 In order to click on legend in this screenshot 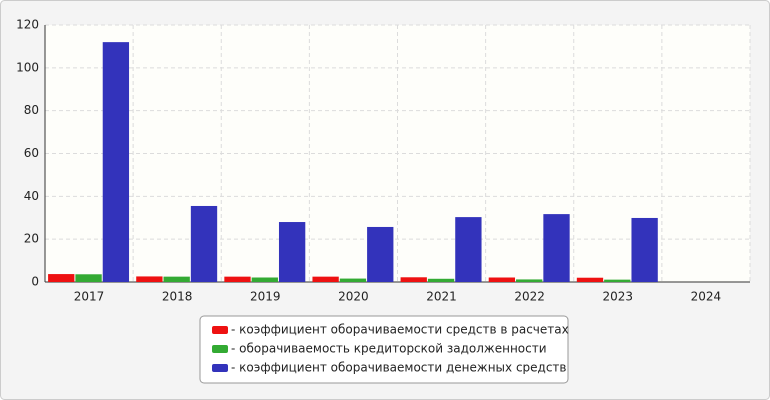, I will do `click(384, 349)`.